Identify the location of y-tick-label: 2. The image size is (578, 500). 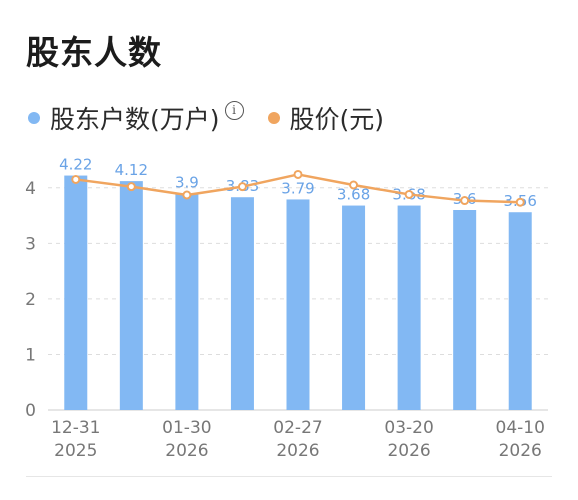
(30, 300).